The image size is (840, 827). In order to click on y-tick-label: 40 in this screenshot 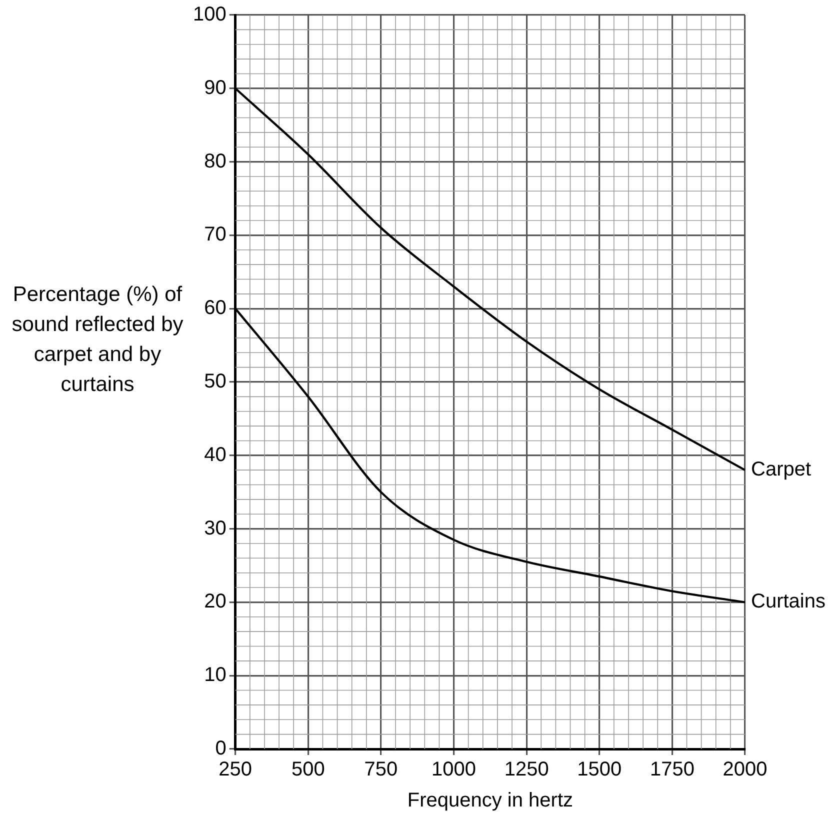, I will do `click(215, 455)`.